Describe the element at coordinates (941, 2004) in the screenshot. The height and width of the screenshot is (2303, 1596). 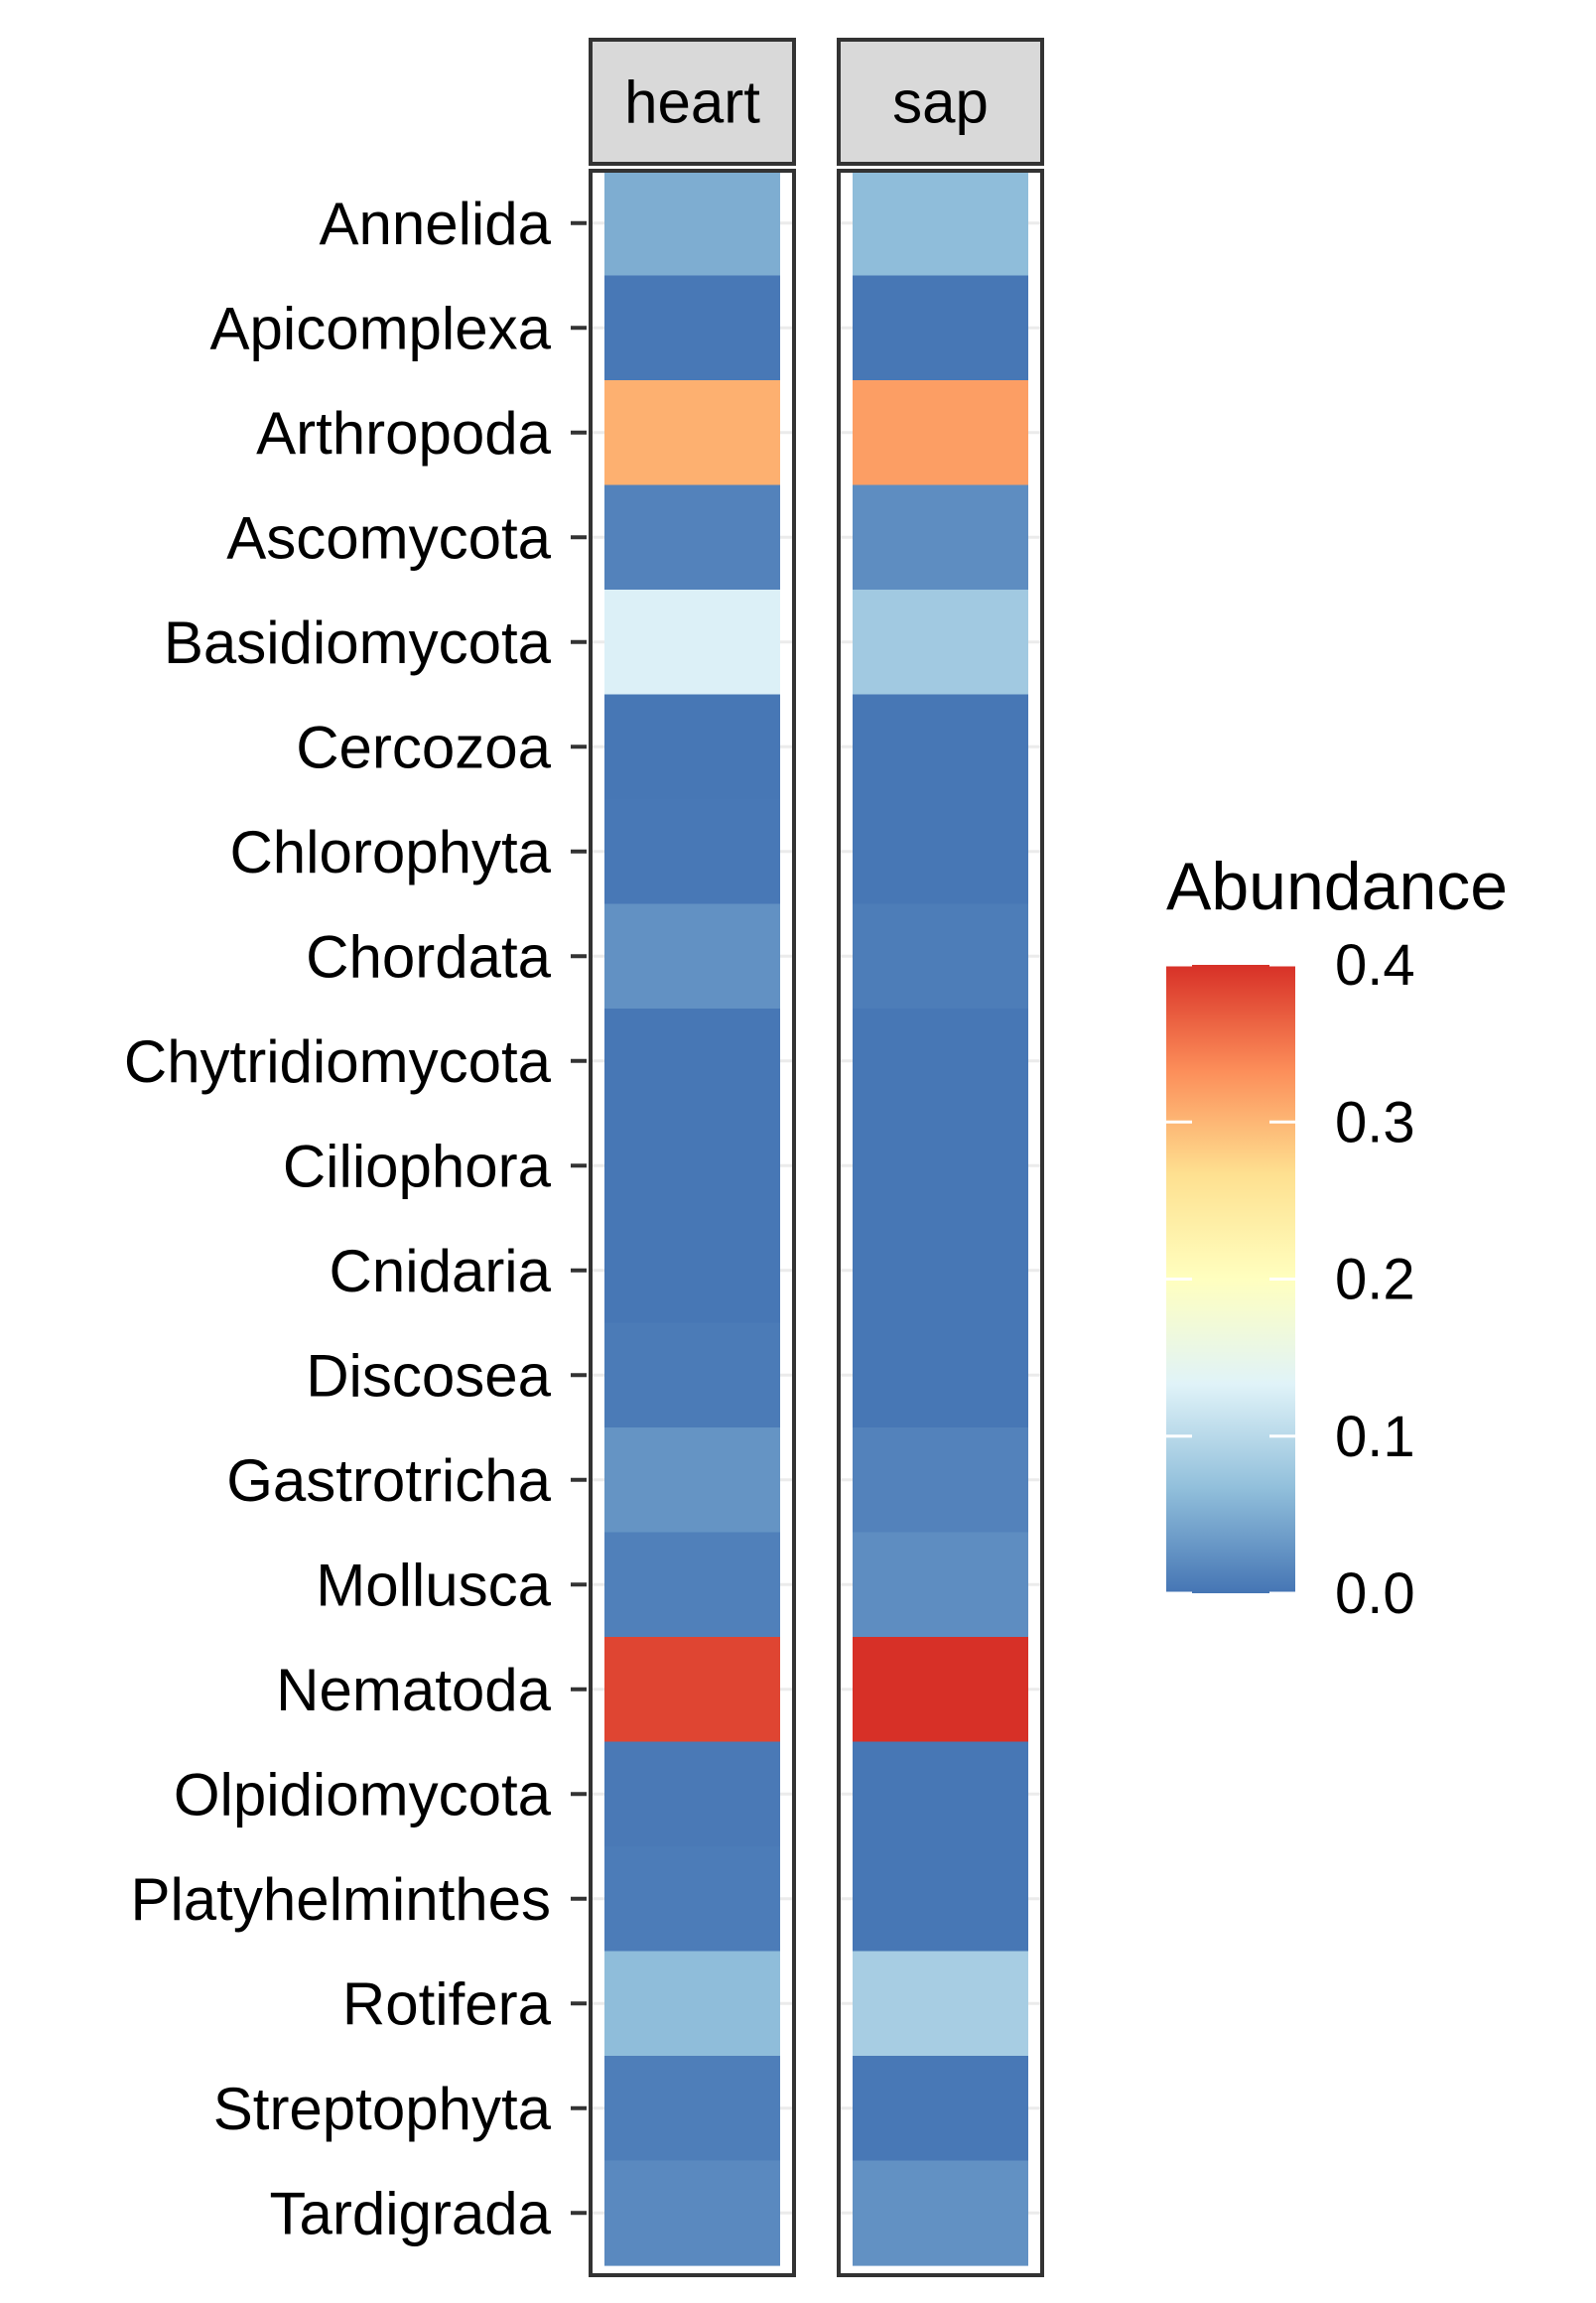
I see `heat-cell-sap-rotifera` at that location.